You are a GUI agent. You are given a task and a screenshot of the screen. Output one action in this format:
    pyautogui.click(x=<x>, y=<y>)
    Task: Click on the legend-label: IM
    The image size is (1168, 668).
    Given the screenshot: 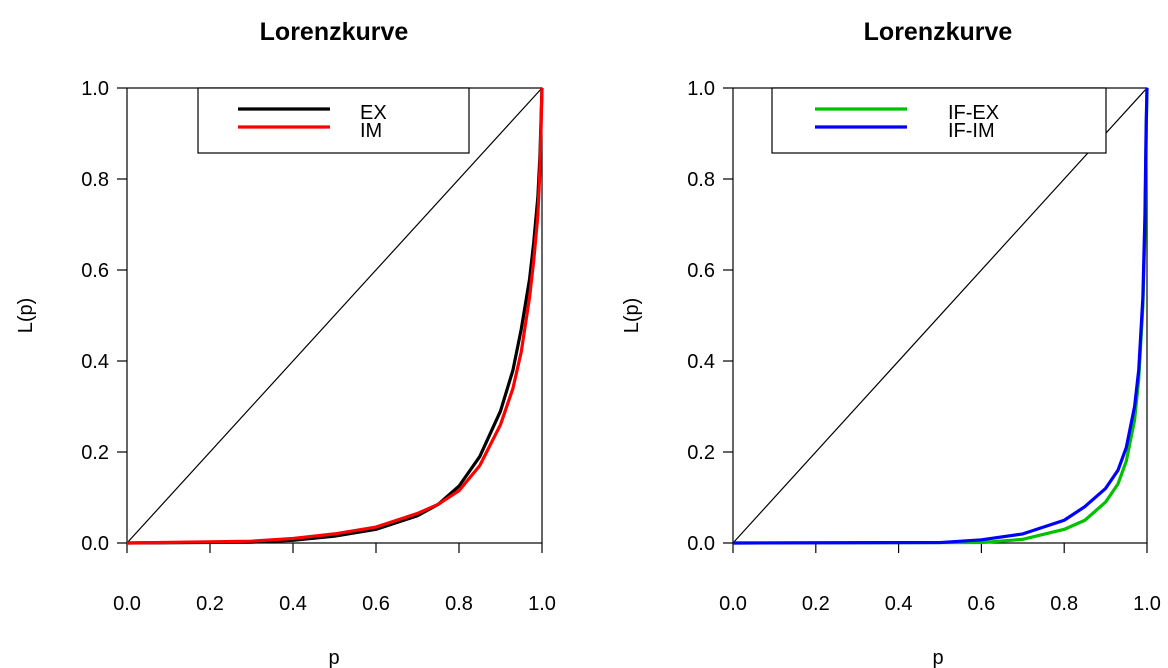 What is the action you would take?
    pyautogui.click(x=371, y=131)
    